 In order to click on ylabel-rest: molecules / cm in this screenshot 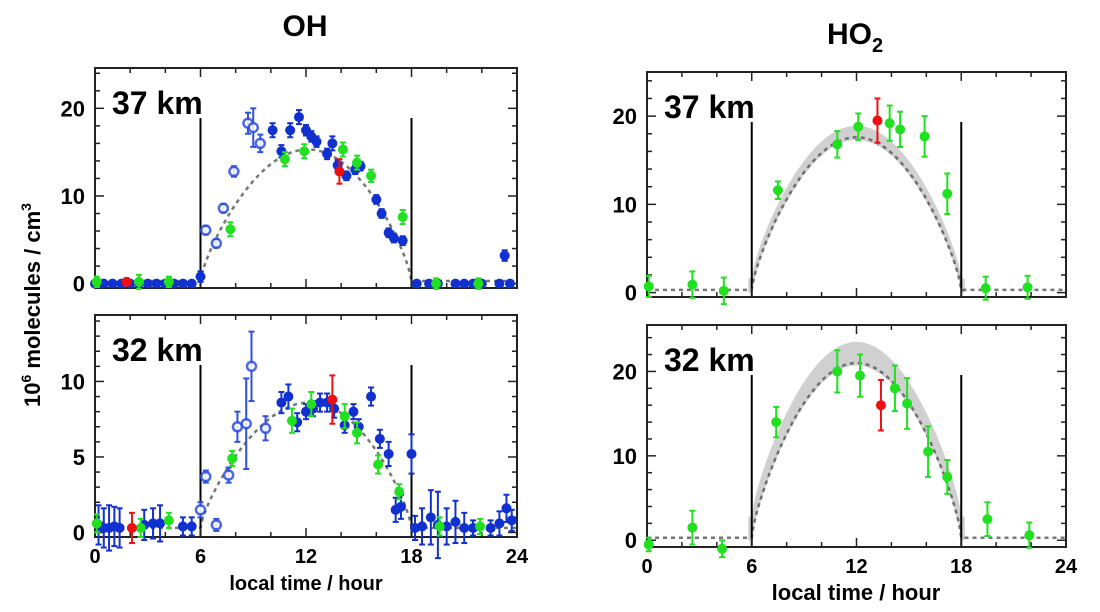, I will do `click(32, 293)`.